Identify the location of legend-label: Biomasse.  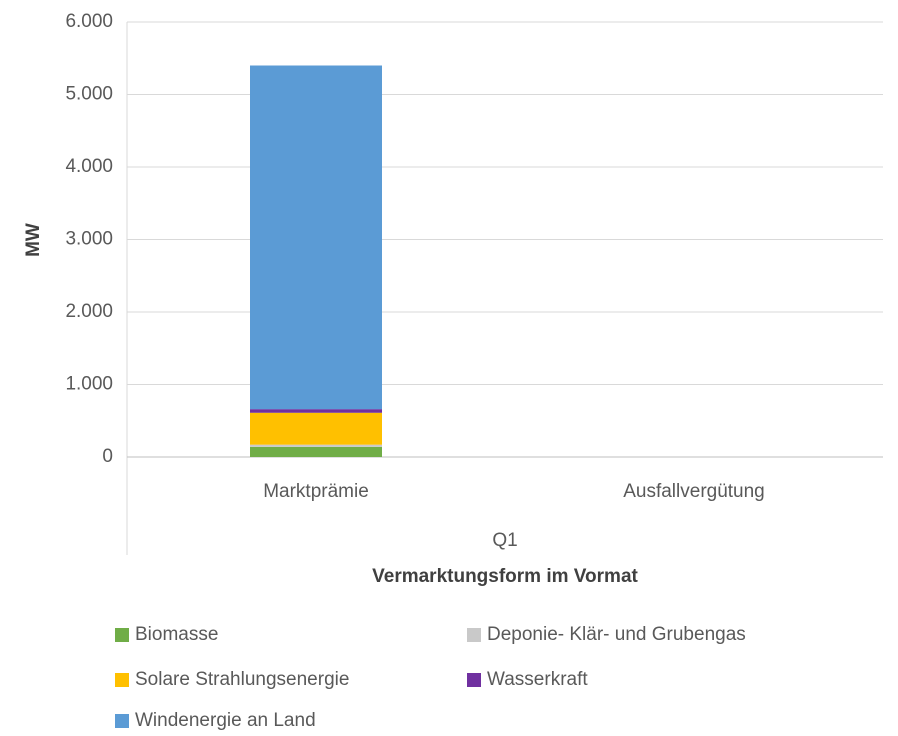
(176, 634).